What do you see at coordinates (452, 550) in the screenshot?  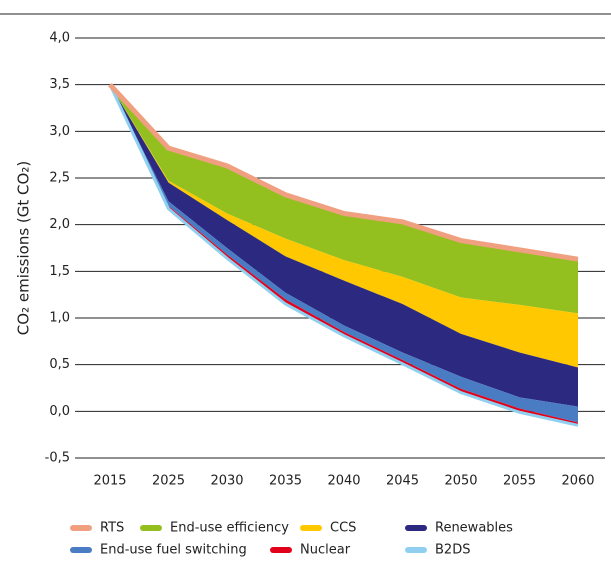 I see `legend-label: B2DS` at bounding box center [452, 550].